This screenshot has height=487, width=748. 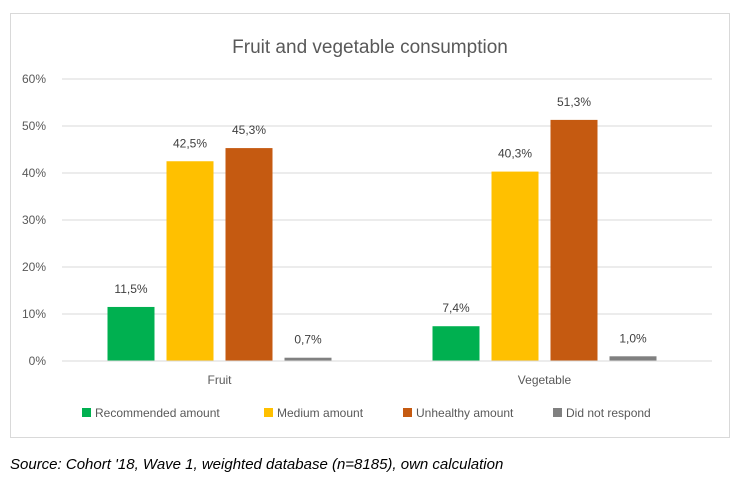 What do you see at coordinates (608, 413) in the screenshot?
I see `legend-label: Did not respond` at bounding box center [608, 413].